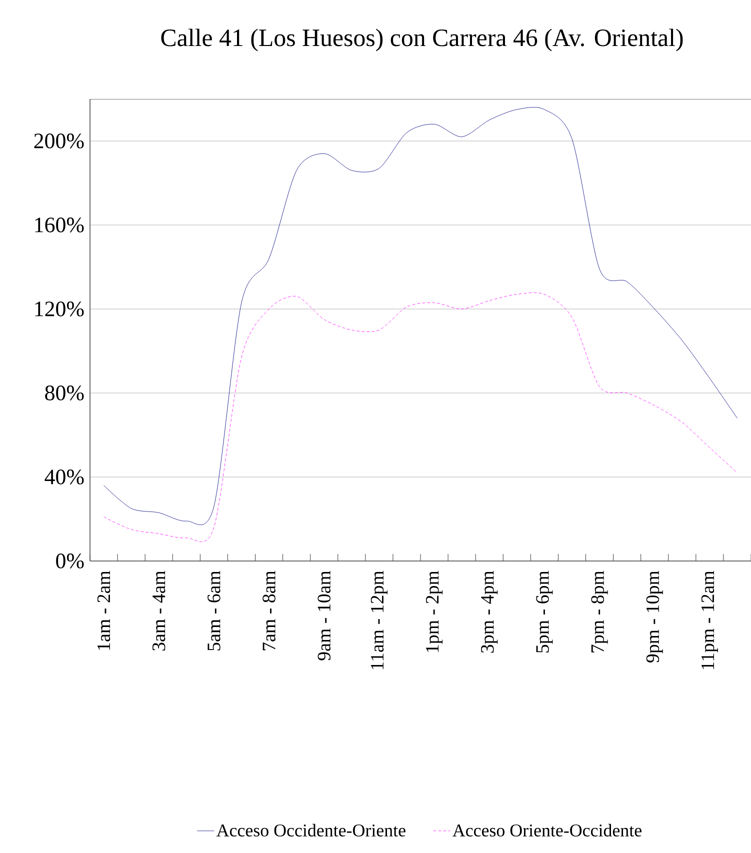  What do you see at coordinates (214, 610) in the screenshot?
I see `x-tick-label: 5am - 6am` at bounding box center [214, 610].